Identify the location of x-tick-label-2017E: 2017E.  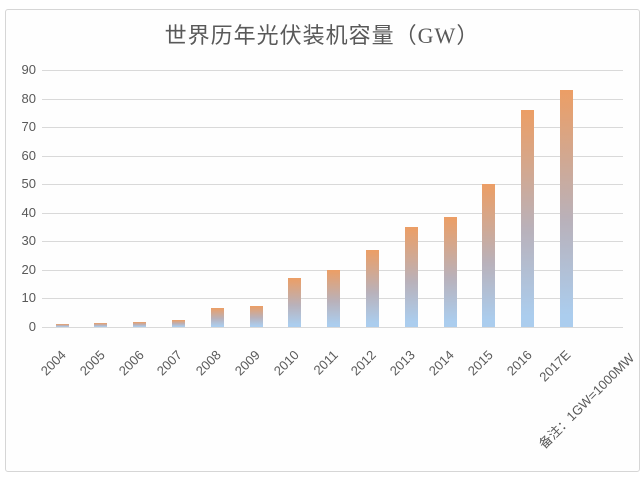
(555, 366).